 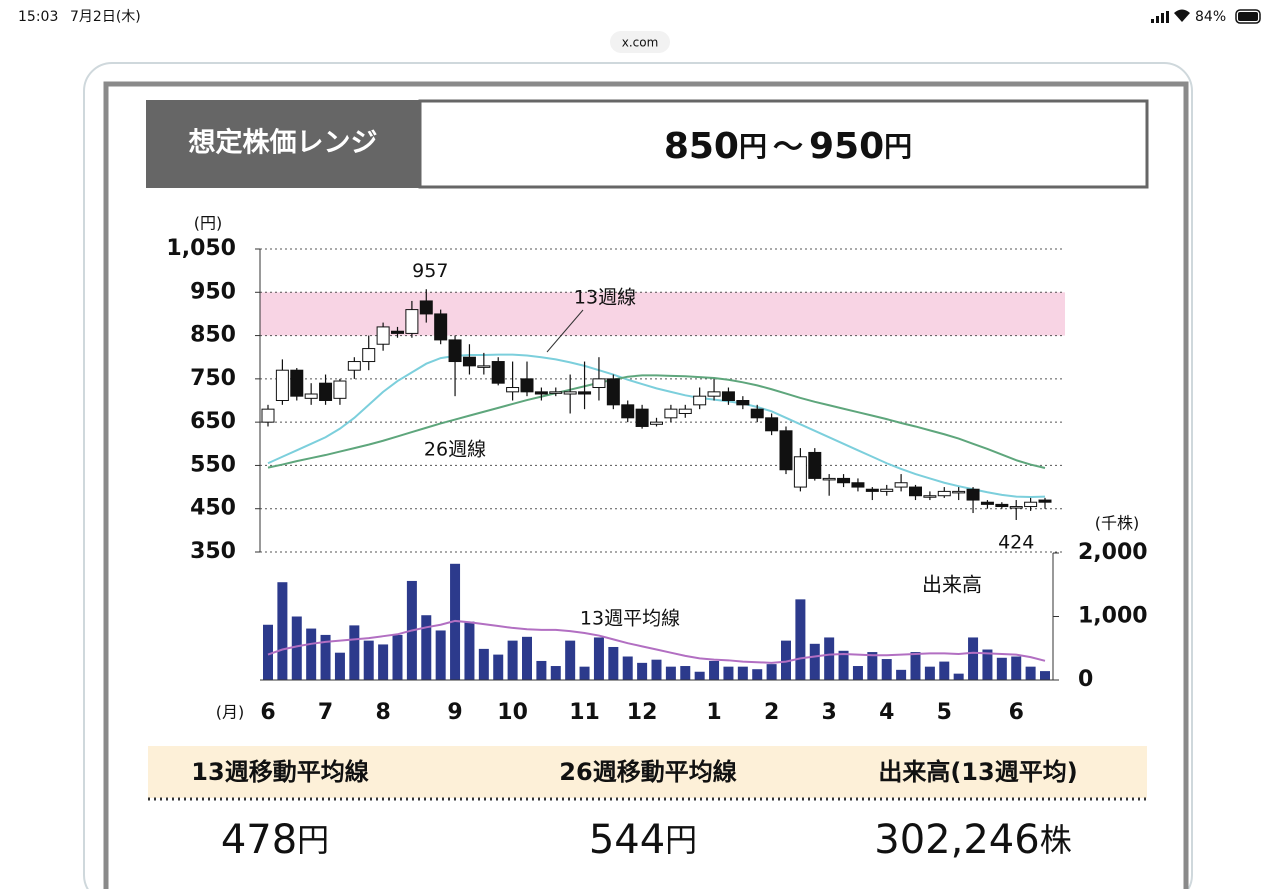 I want to click on range-low: 850, so click(x=701, y=146).